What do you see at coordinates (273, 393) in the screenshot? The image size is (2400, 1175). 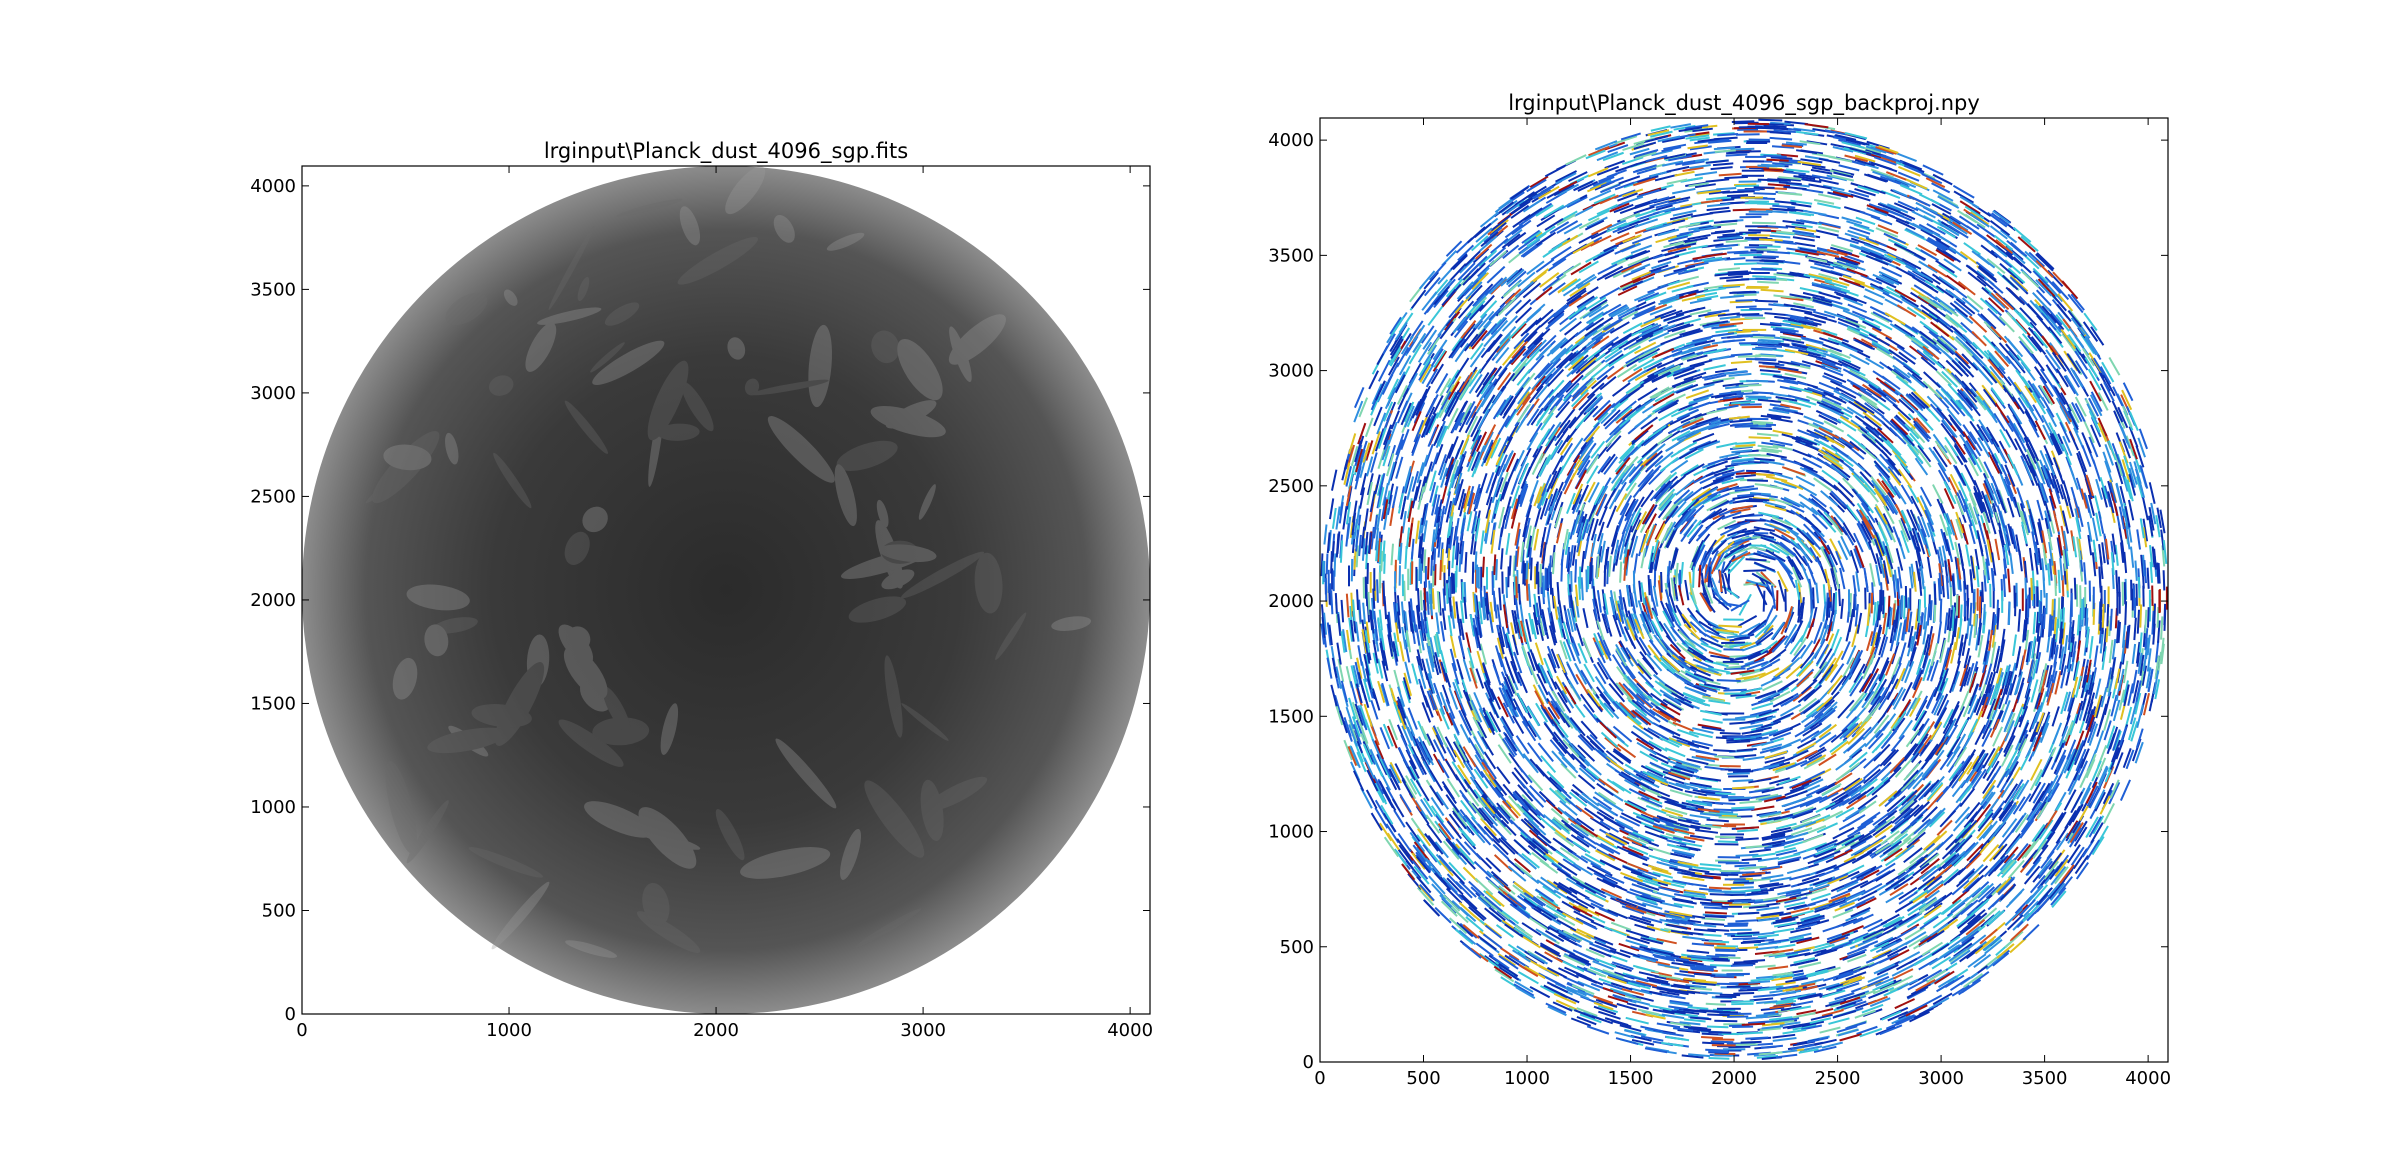 I see `y-tick-label: 3000` at bounding box center [273, 393].